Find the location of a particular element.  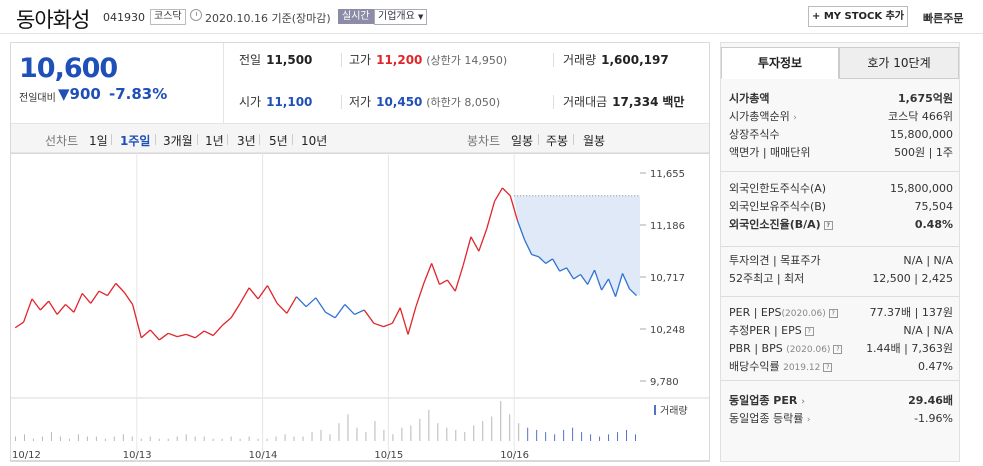

x-tick-label: 10/12 is located at coordinates (26, 455).